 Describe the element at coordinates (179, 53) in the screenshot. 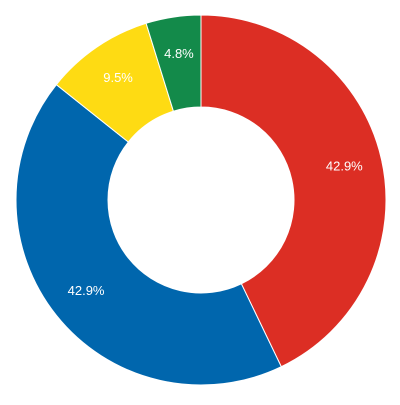

I see `slice-label: 4.8%` at that location.